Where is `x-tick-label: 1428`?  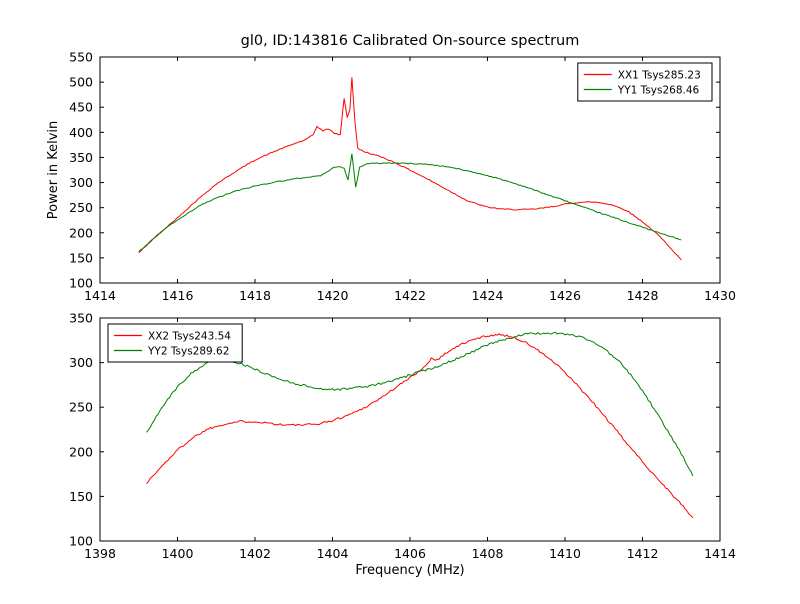 x-tick-label: 1428 is located at coordinates (643, 295).